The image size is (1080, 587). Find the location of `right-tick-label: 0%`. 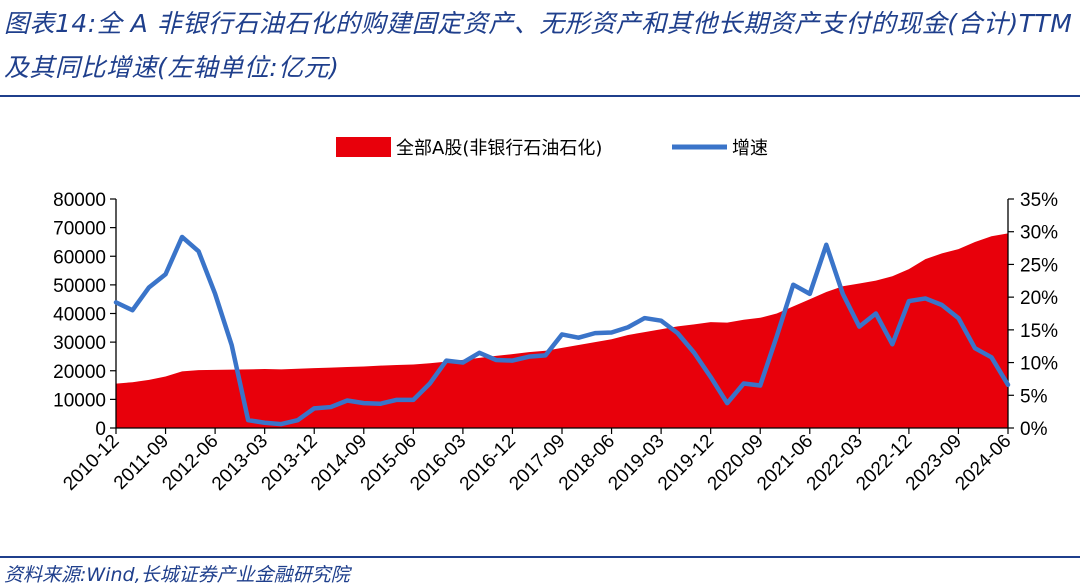

right-tick-label: 0% is located at coordinates (1034, 429).